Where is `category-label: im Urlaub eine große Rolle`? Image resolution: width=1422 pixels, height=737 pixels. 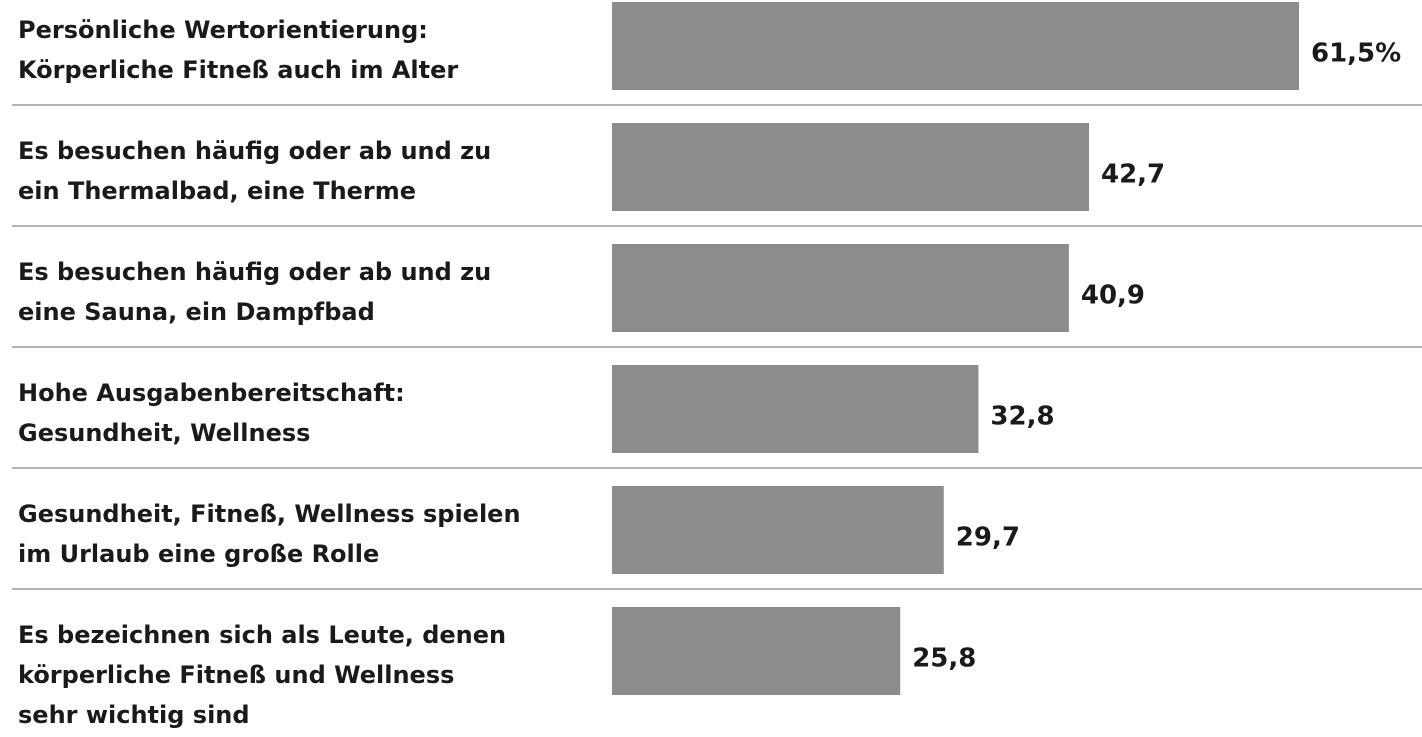 category-label: im Urlaub eine große Rolle is located at coordinates (198, 554).